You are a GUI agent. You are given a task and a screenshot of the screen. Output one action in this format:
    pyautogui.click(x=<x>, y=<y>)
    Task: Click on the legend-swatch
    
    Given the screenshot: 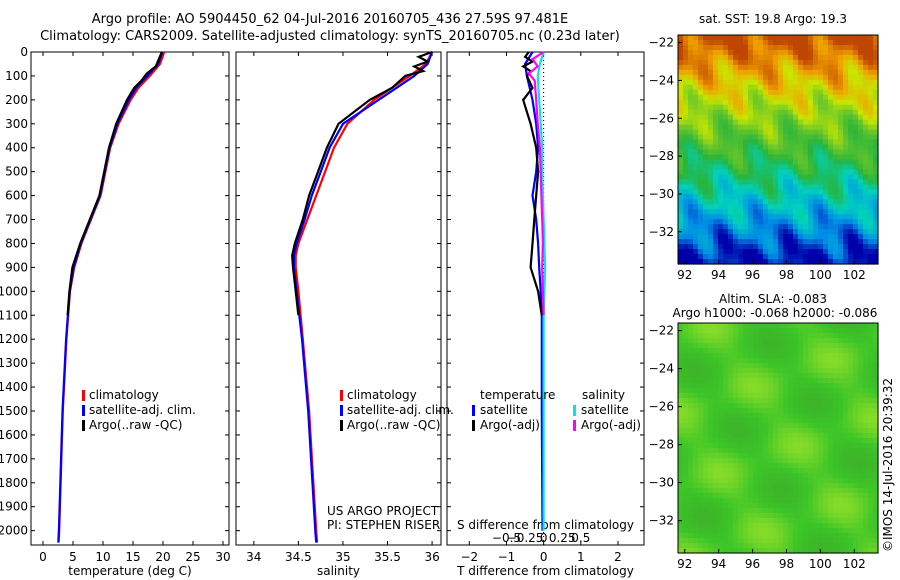 What is the action you would take?
    pyautogui.click(x=574, y=410)
    